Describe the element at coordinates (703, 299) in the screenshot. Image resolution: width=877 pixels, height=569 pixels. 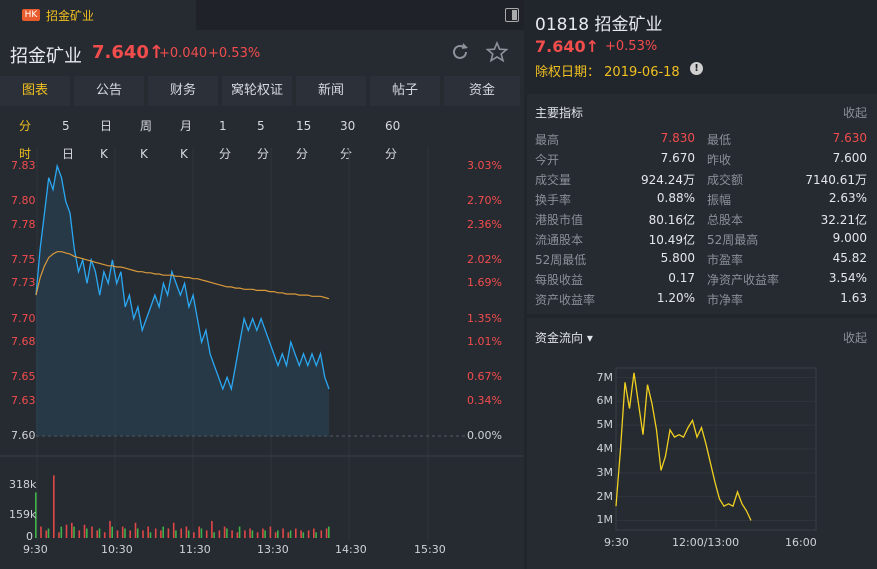
I see `indicator-row: 资产收益率 1.20% 市净率 1.63` at that location.